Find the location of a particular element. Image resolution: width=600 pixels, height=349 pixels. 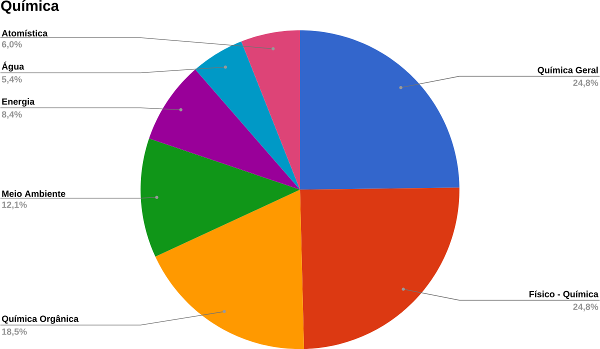

data-label: 5,4% is located at coordinates (12, 80).